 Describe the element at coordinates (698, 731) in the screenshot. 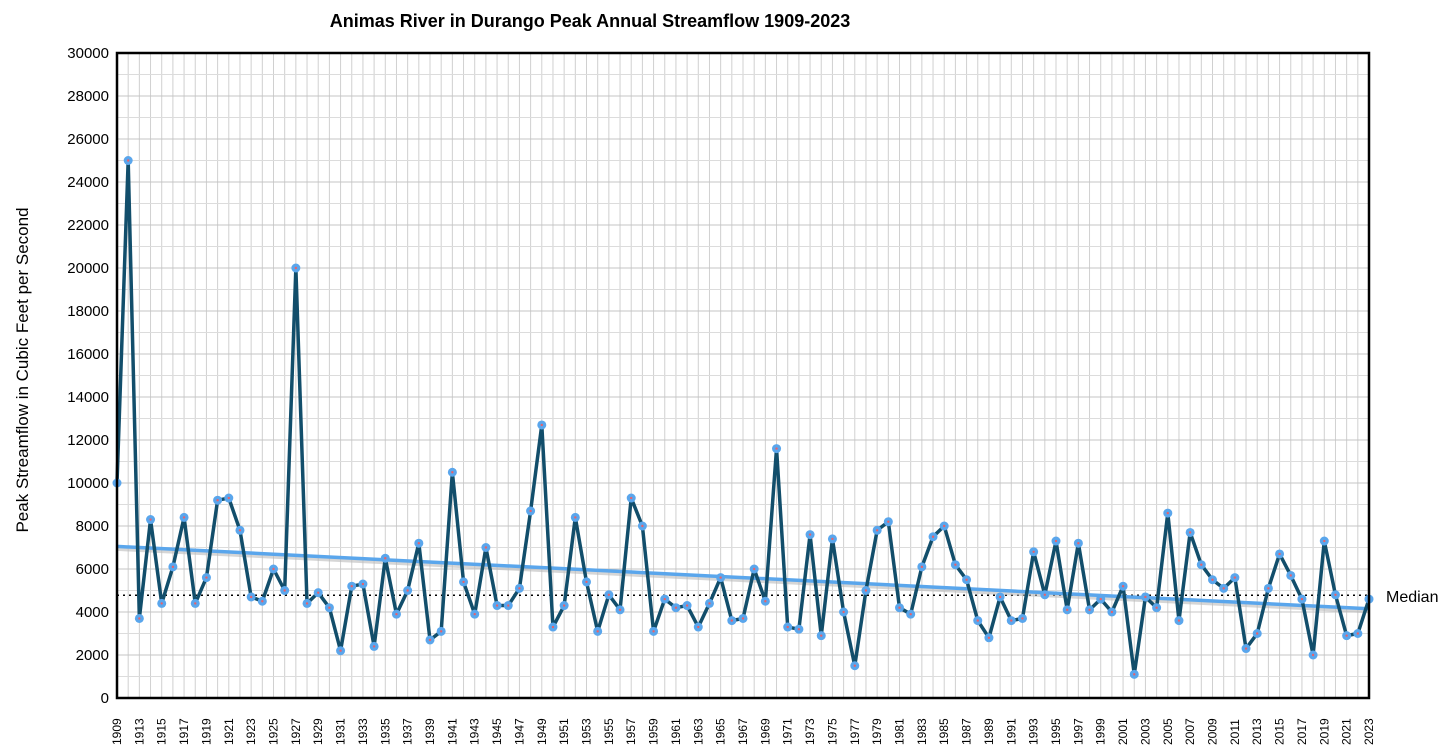

I see `x-tick-label: 1963` at that location.